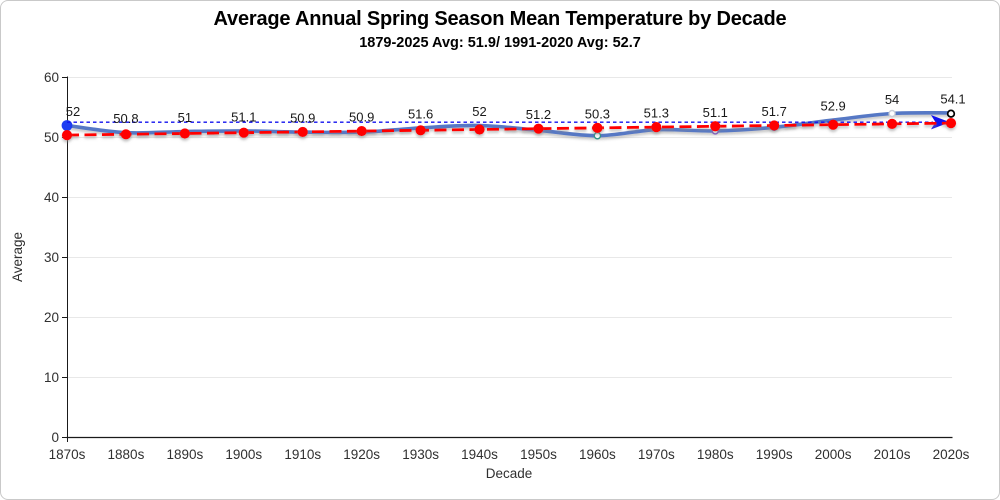  Describe the element at coordinates (940, 122) in the screenshot. I see `reference-arrow-icon` at that location.